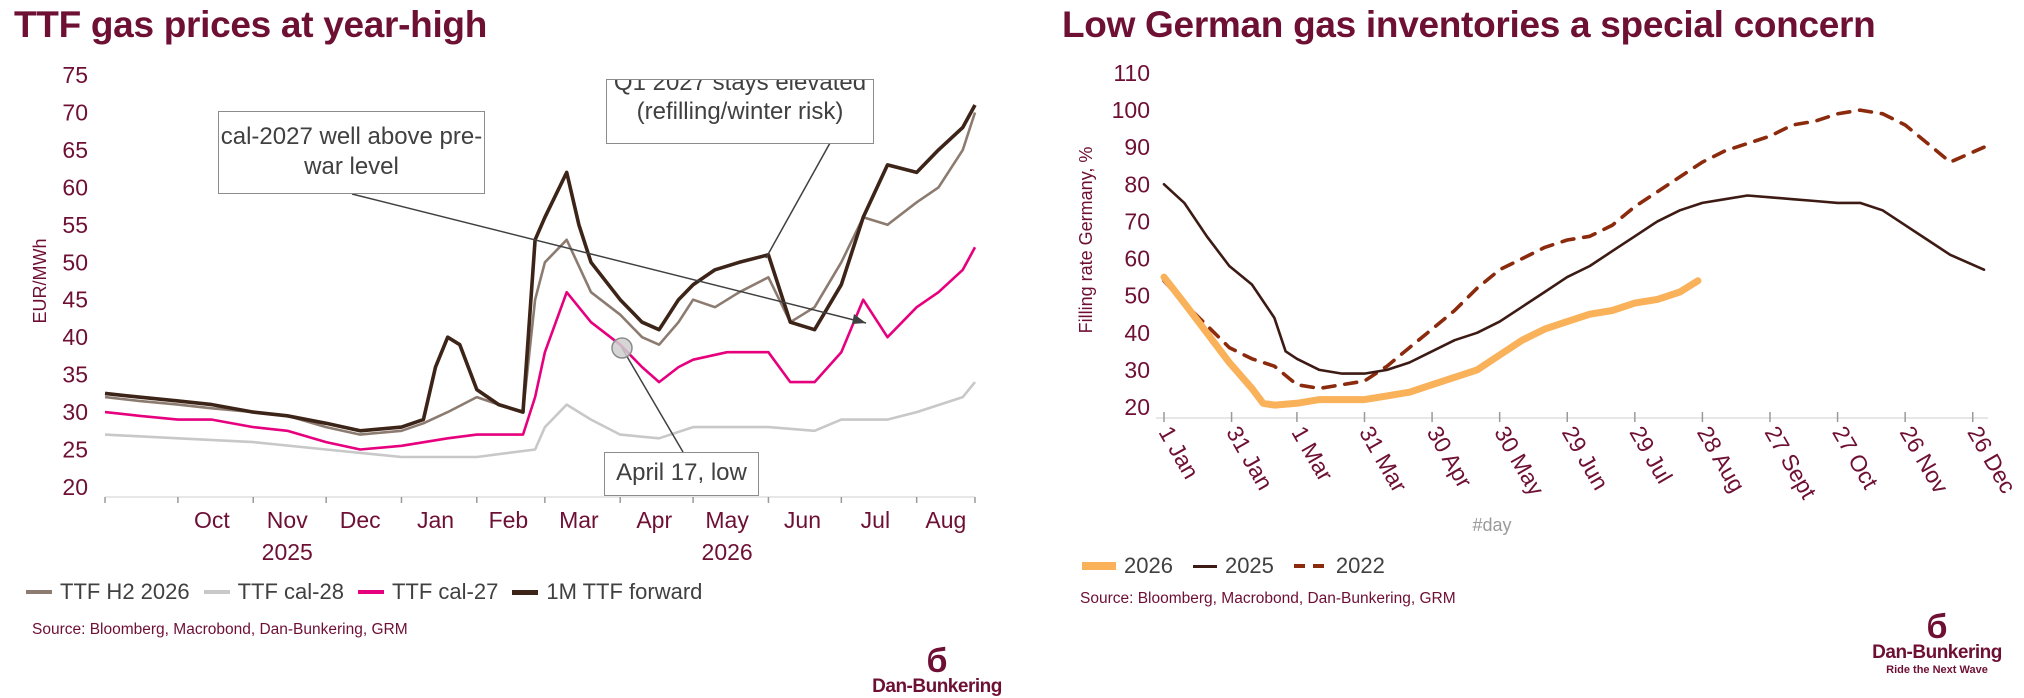 This screenshot has height=698, width=2024. Describe the element at coordinates (273, 592) in the screenshot. I see `legend-item-cal28: TTF cal-28` at that location.